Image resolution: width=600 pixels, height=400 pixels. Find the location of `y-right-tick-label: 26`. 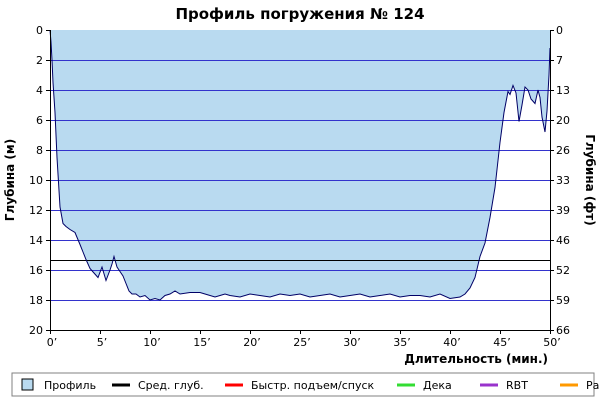

y-right-tick-label: 26 is located at coordinates (563, 150).